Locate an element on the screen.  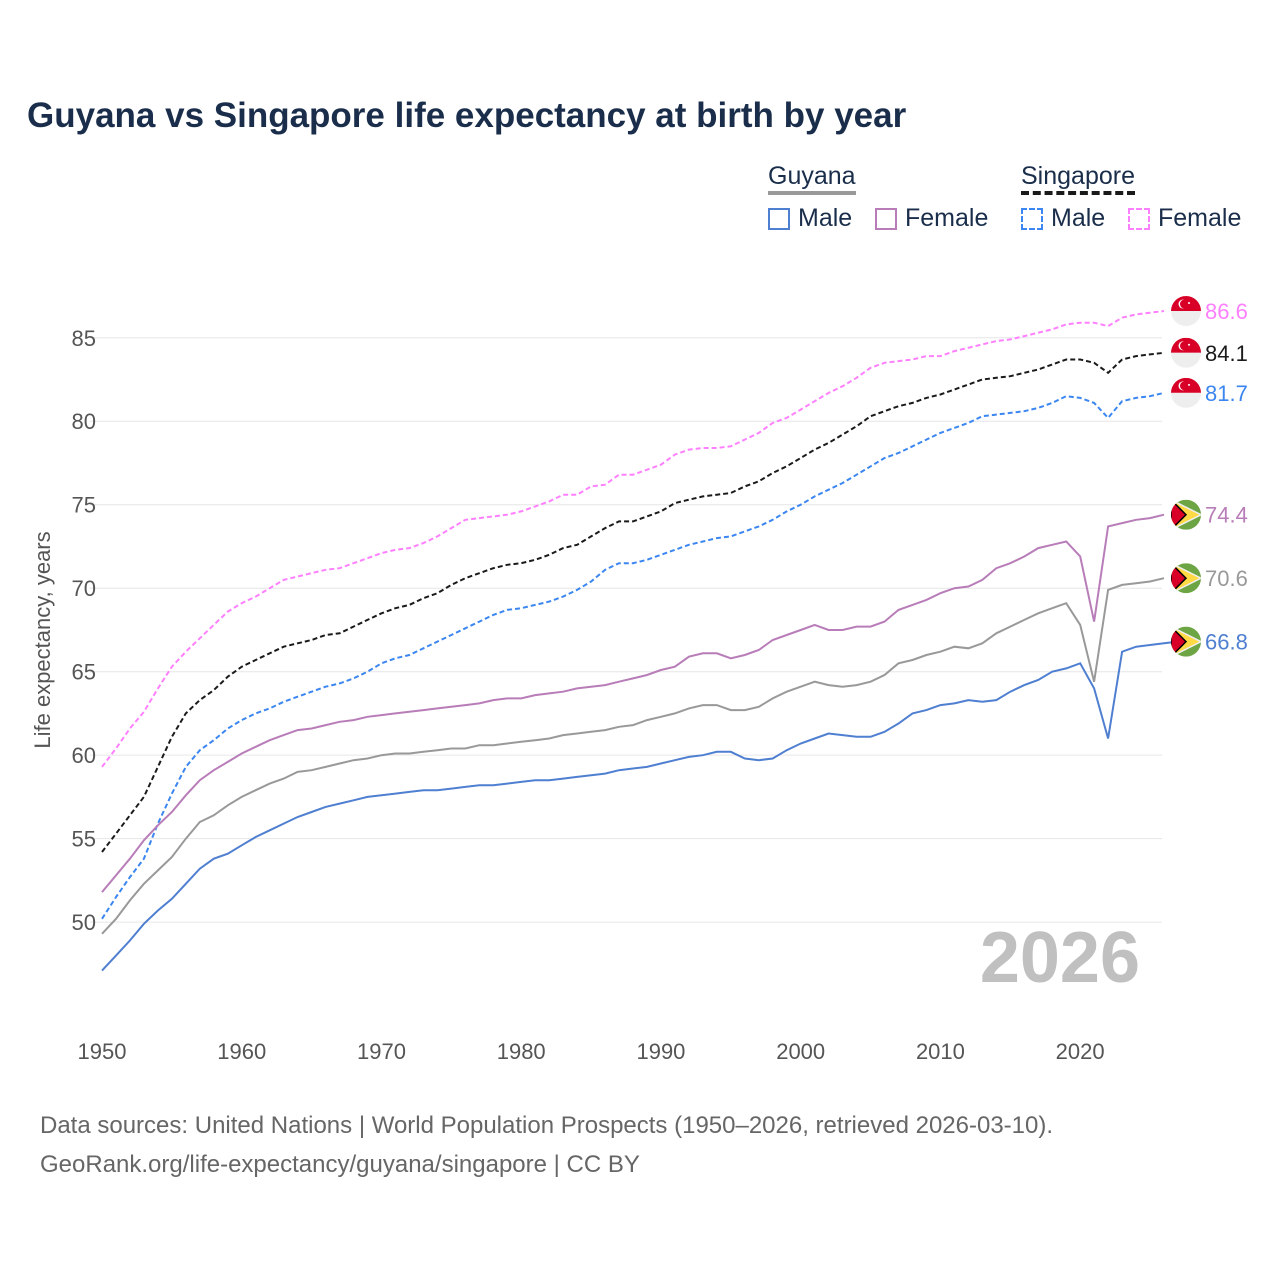
legend-group-singapore: Singapore is located at coordinates (1078, 178).